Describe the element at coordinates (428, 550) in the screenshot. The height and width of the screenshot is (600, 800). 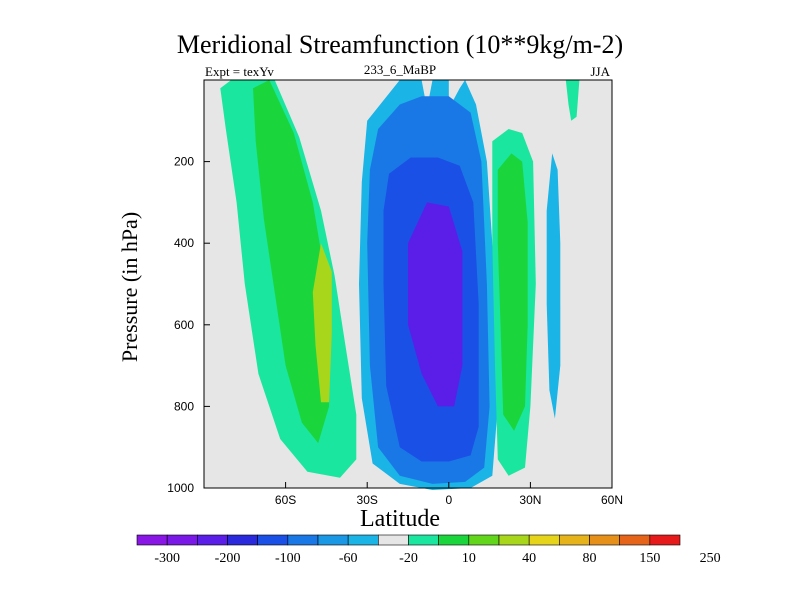
I see `colorbar: -300 -200 -100 -60 -20 10 40 80 150 250` at that location.